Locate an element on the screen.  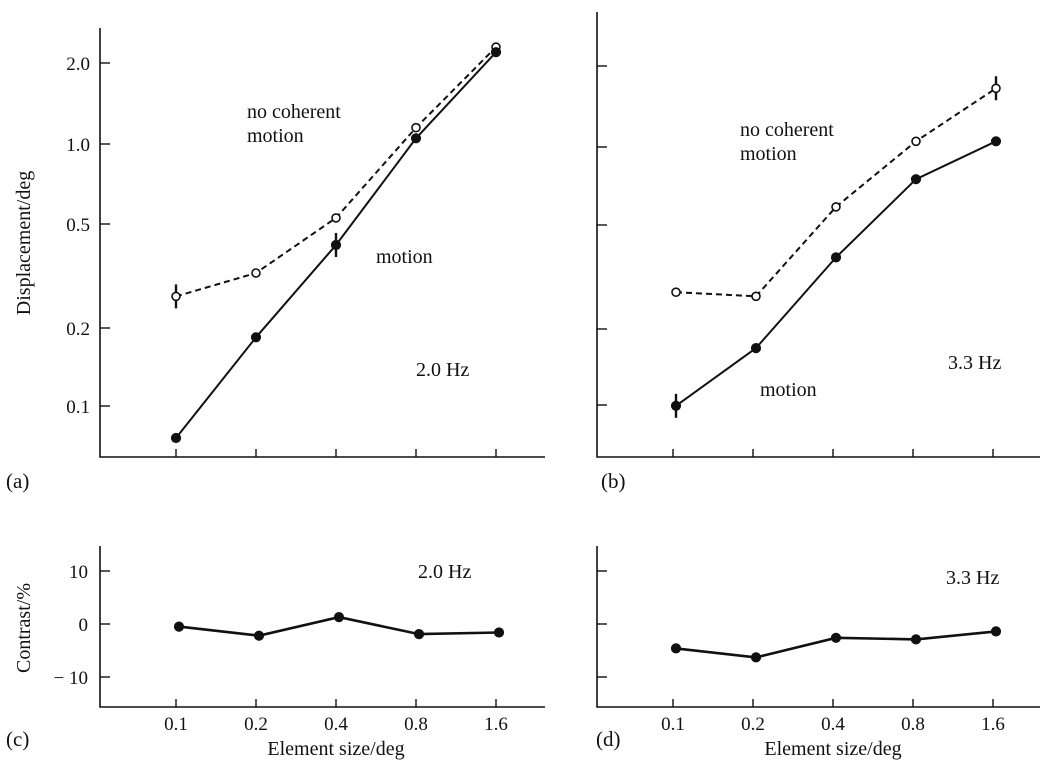
panel-letter-c: (c) is located at coordinates (17, 739).